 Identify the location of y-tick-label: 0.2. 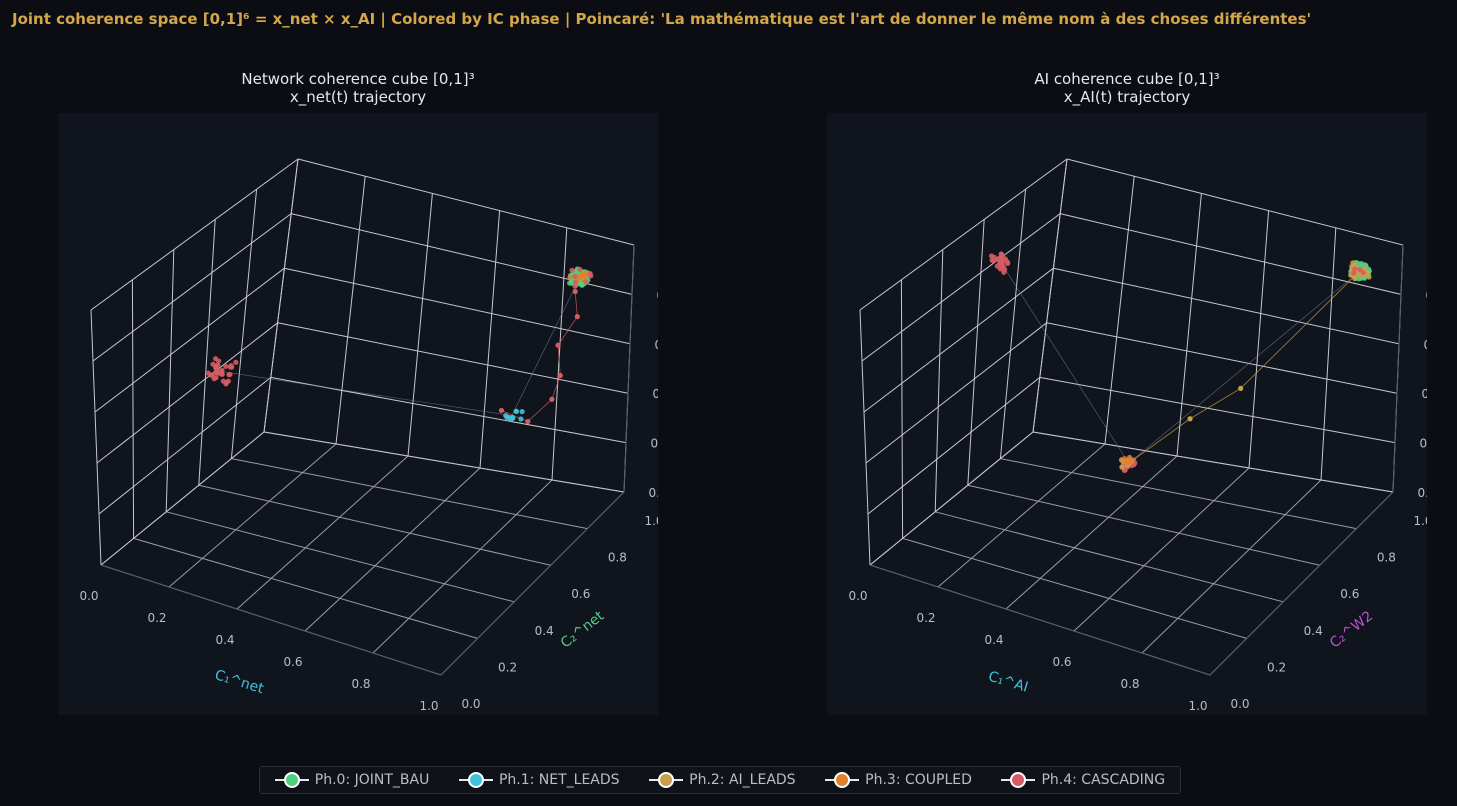
(507, 667).